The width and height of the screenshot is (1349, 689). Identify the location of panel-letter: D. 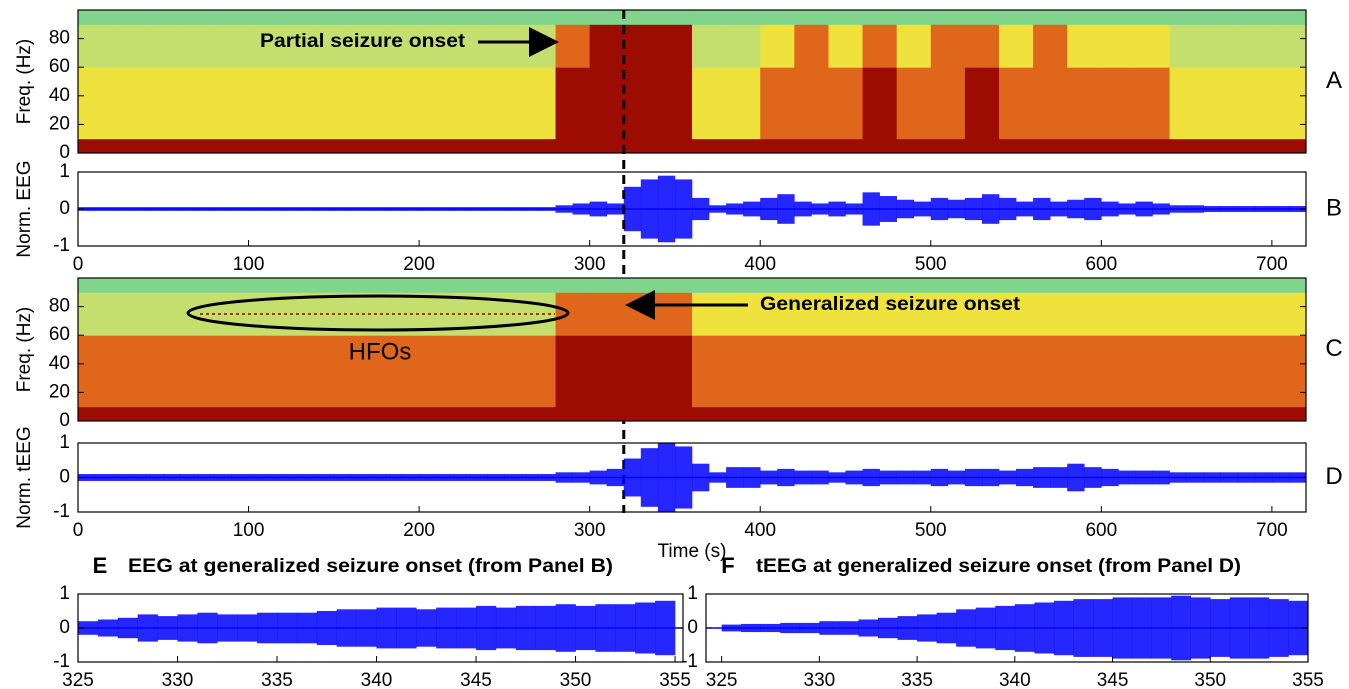
(1333, 476).